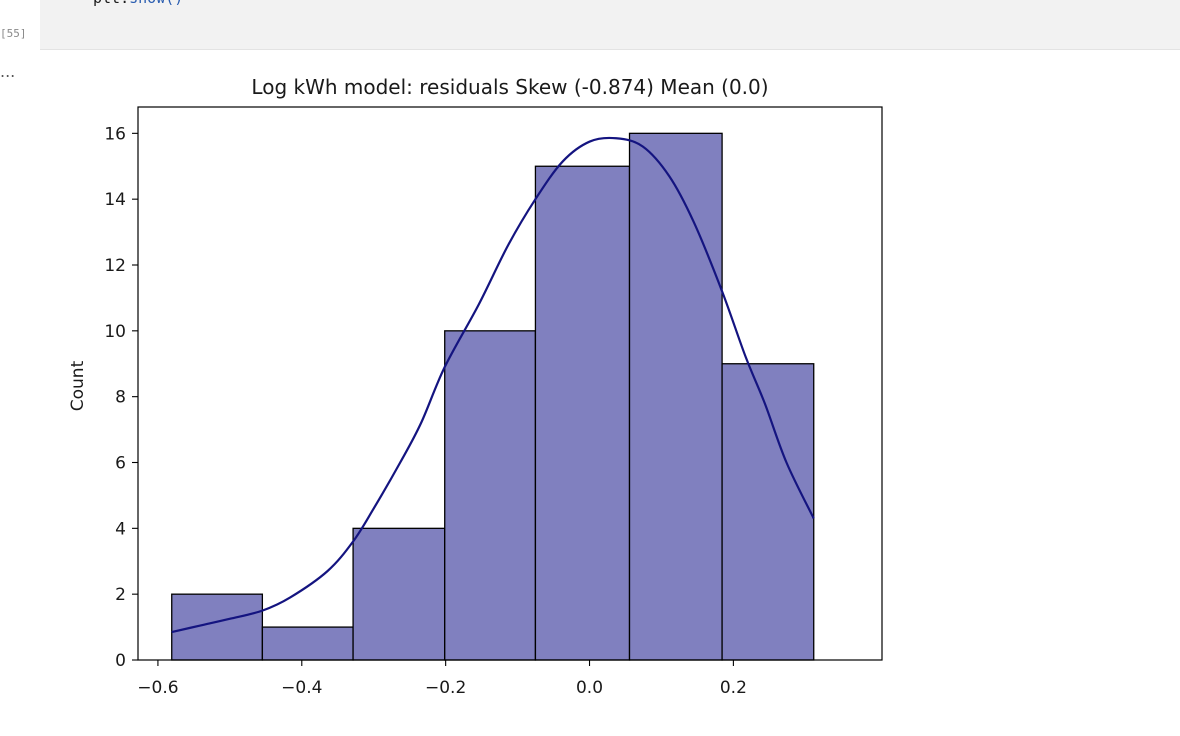  I want to click on execution-count: [55], so click(13, 33).